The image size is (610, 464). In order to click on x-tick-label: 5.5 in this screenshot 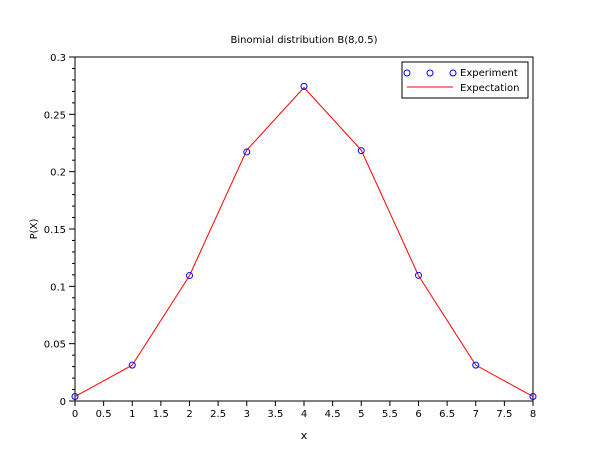, I will do `click(390, 414)`.